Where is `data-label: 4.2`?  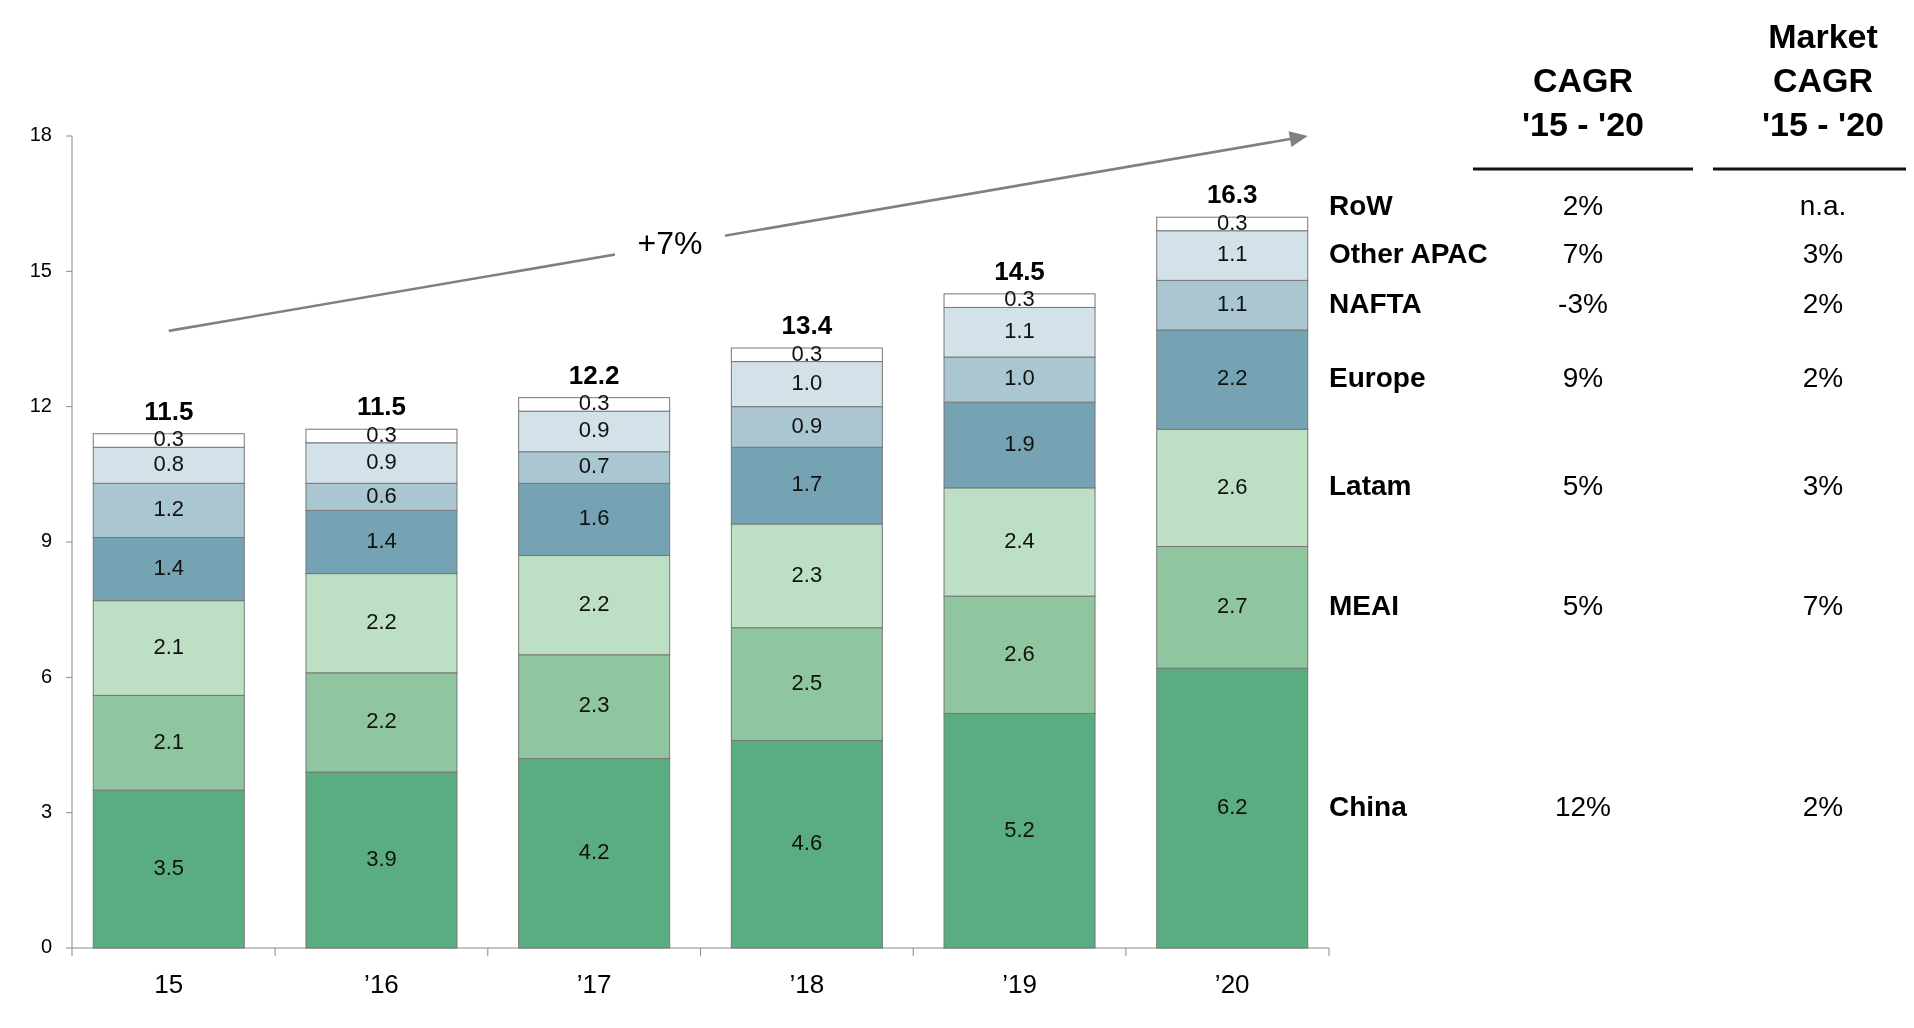 data-label: 4.2 is located at coordinates (594, 852).